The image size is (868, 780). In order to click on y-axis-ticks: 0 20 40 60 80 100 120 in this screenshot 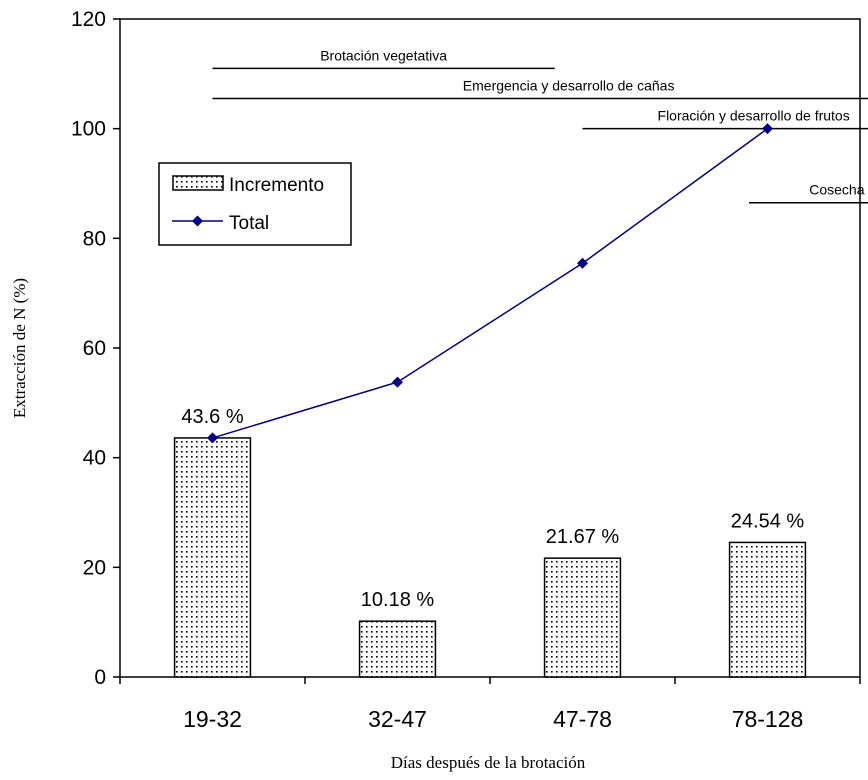, I will do `click(95, 348)`.